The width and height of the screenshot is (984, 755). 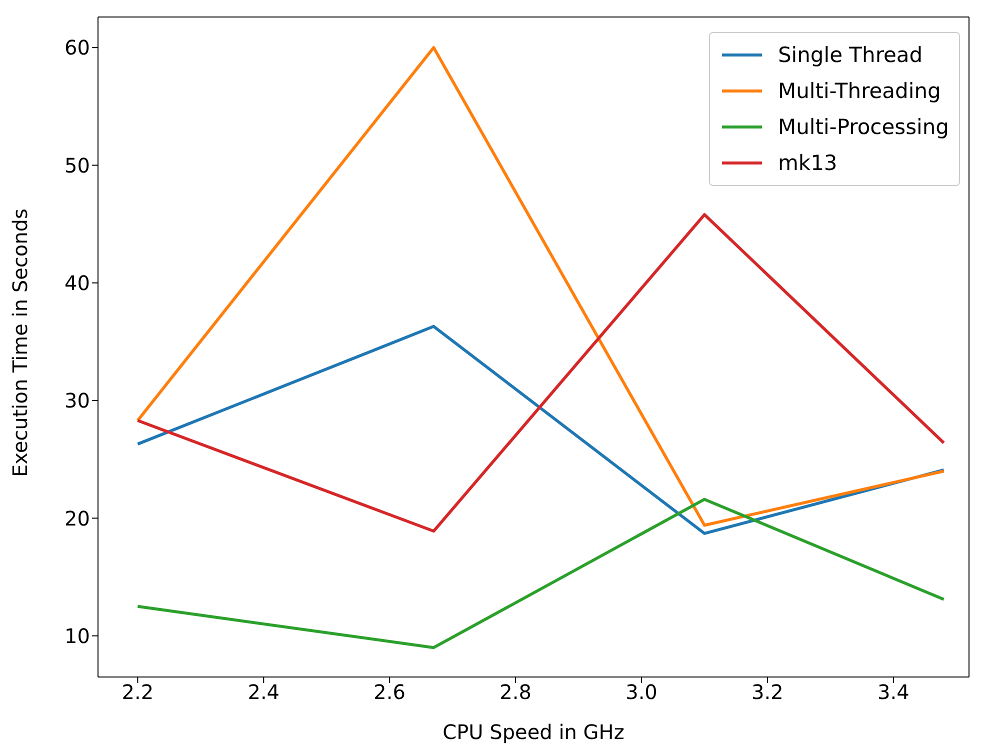 What do you see at coordinates (516, 692) in the screenshot?
I see `x-tick-label: 2.8` at bounding box center [516, 692].